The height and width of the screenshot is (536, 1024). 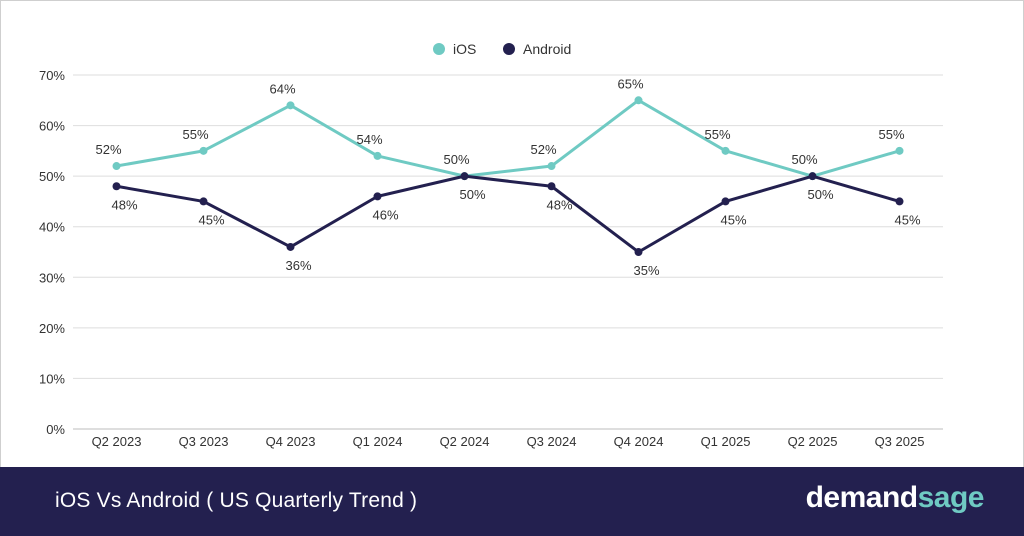 What do you see at coordinates (502, 49) in the screenshot?
I see `legend: iOS Android` at bounding box center [502, 49].